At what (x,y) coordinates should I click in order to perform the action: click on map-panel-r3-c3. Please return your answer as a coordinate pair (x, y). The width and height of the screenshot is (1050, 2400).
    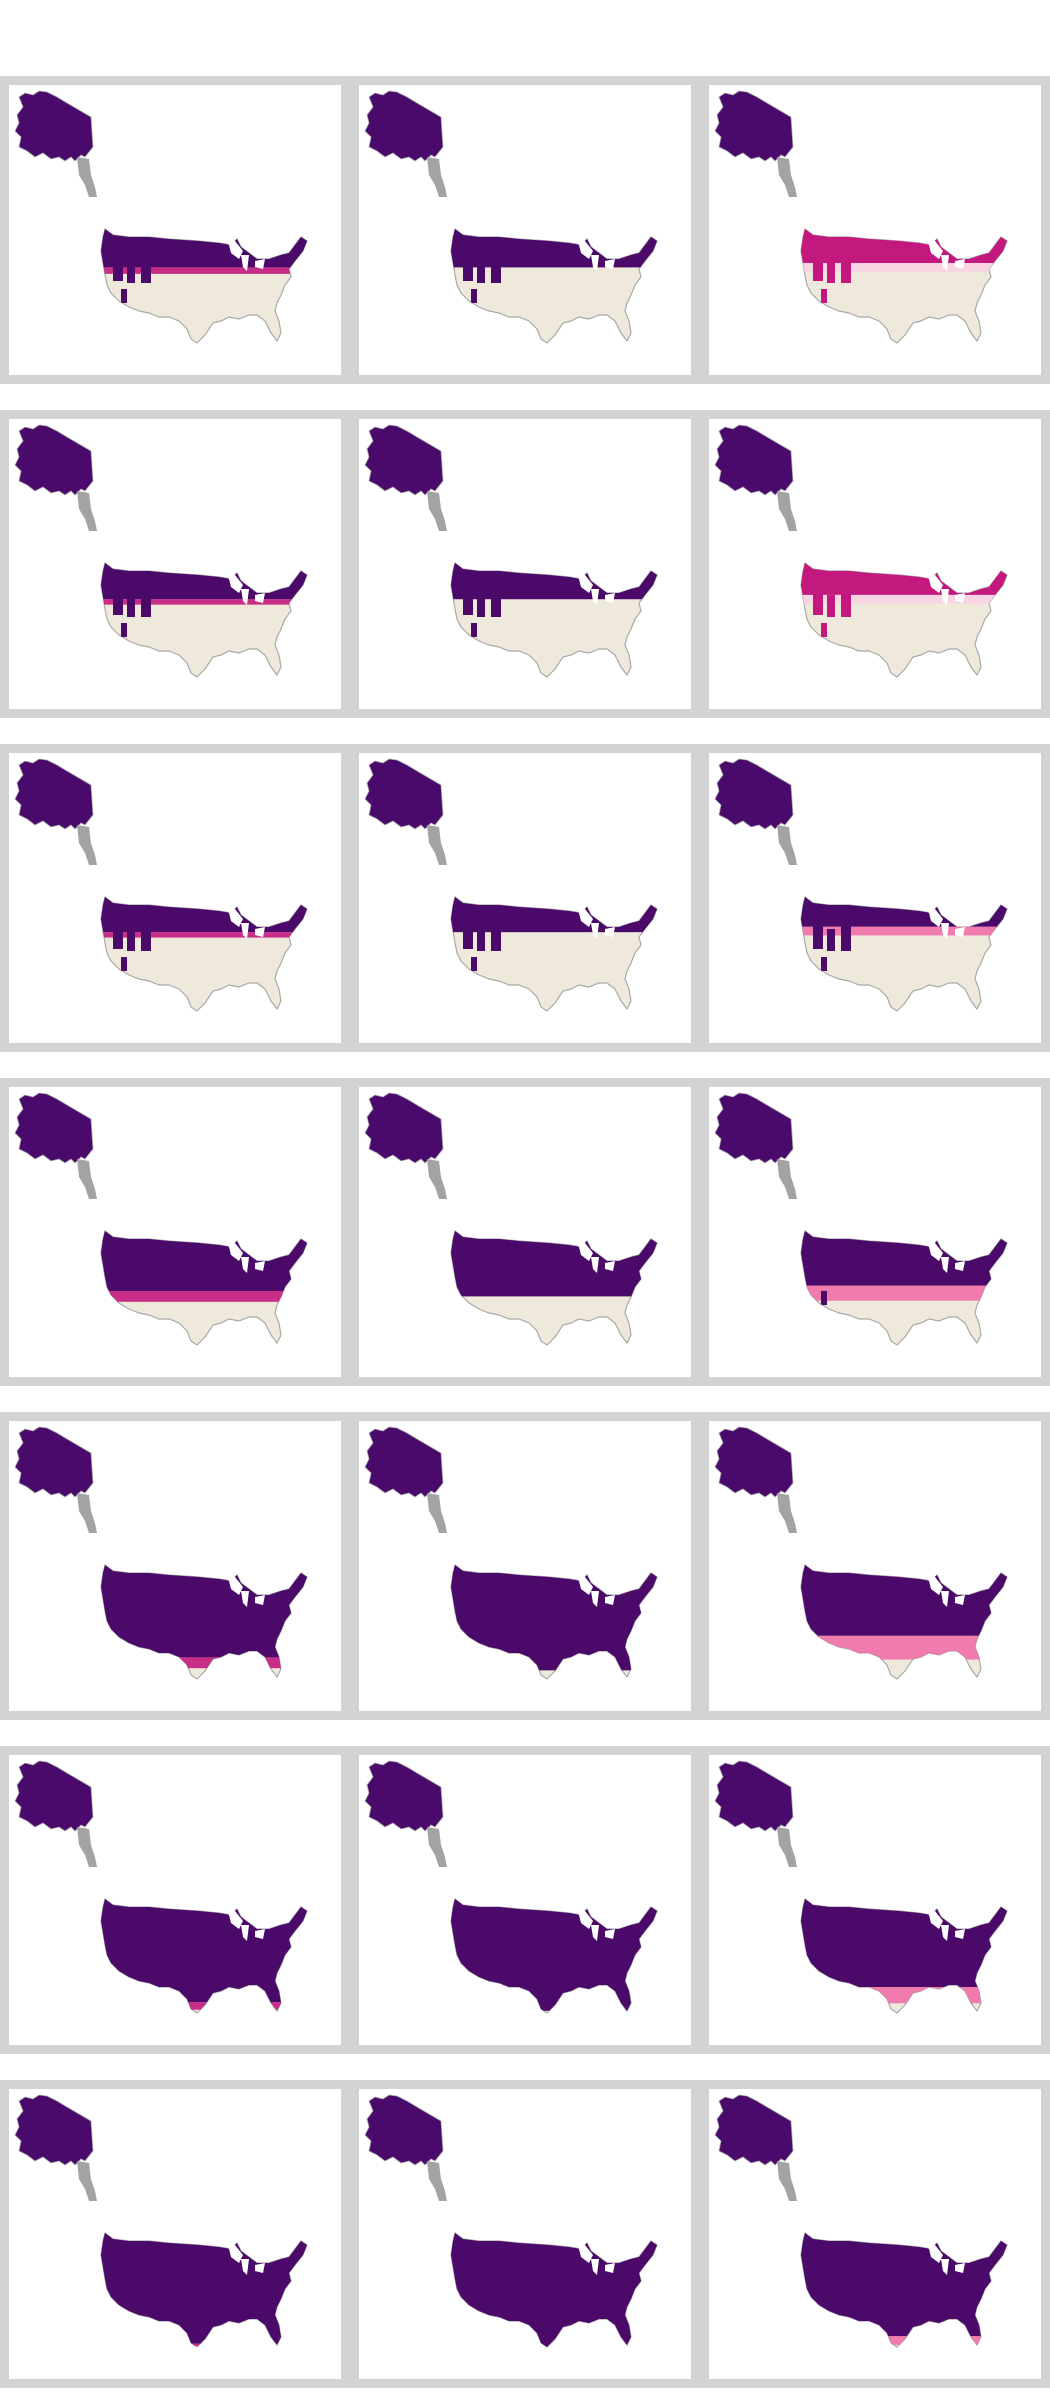
    Looking at the image, I should click on (875, 898).